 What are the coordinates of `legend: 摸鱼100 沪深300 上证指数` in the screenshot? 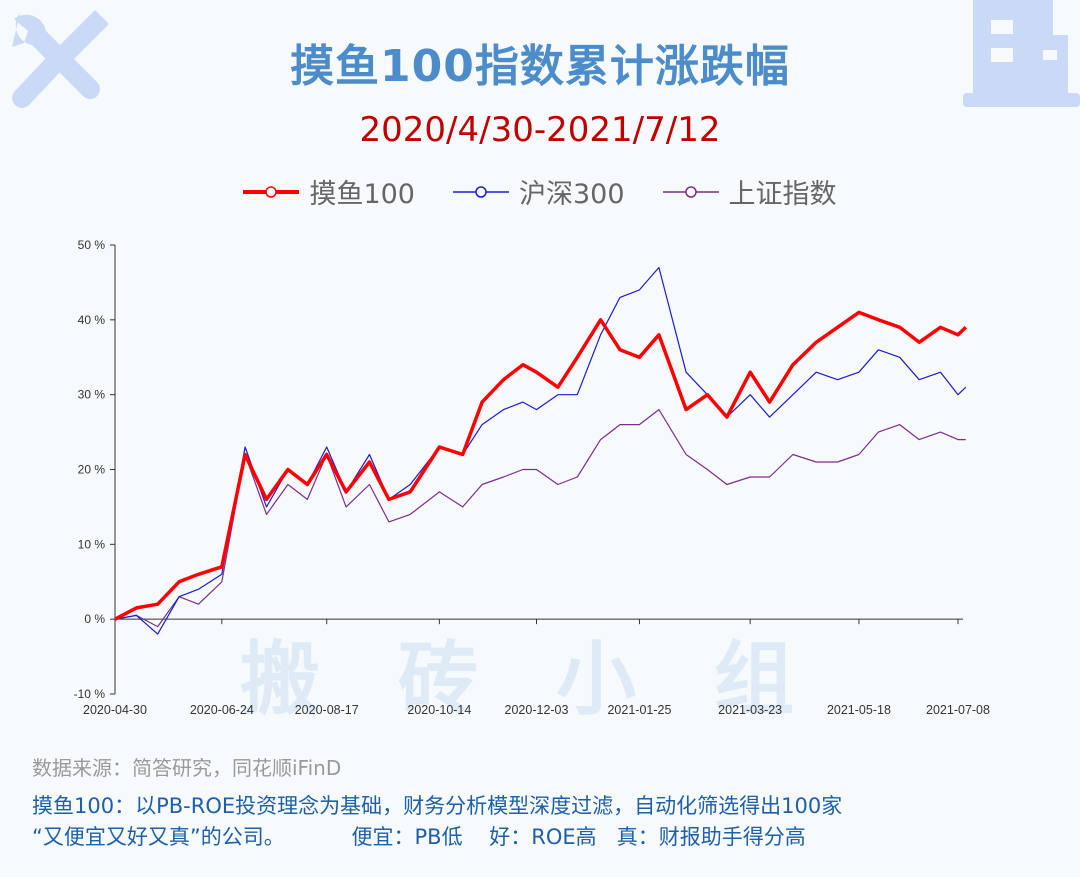 It's located at (540, 191).